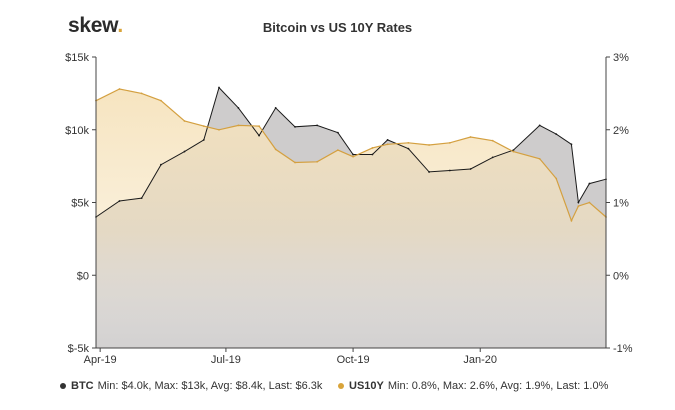  Describe the element at coordinates (100, 360) in the screenshot. I see `x-tick-label-0: Apr-19` at that location.